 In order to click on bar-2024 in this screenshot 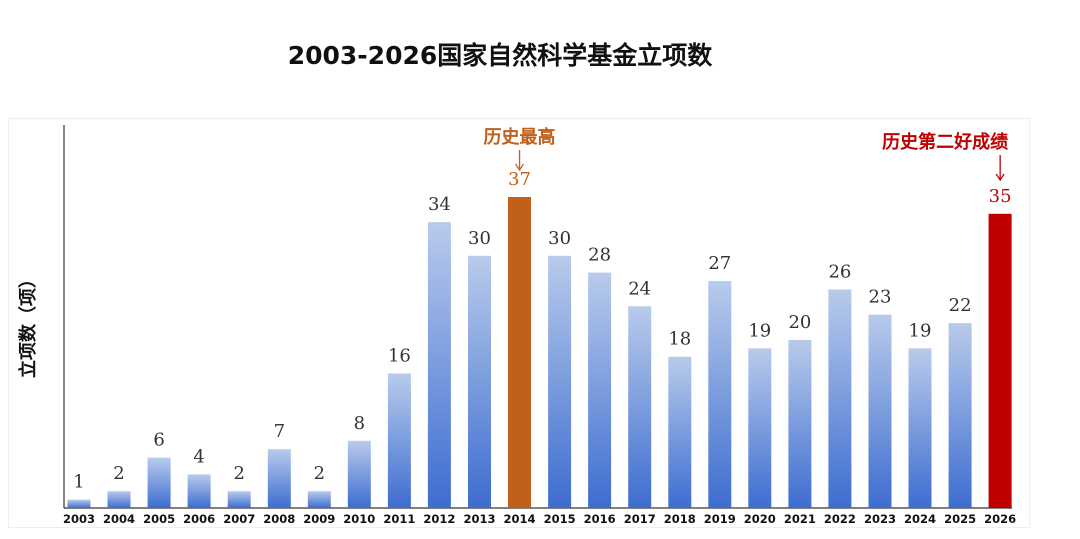, I will do `click(920, 428)`.